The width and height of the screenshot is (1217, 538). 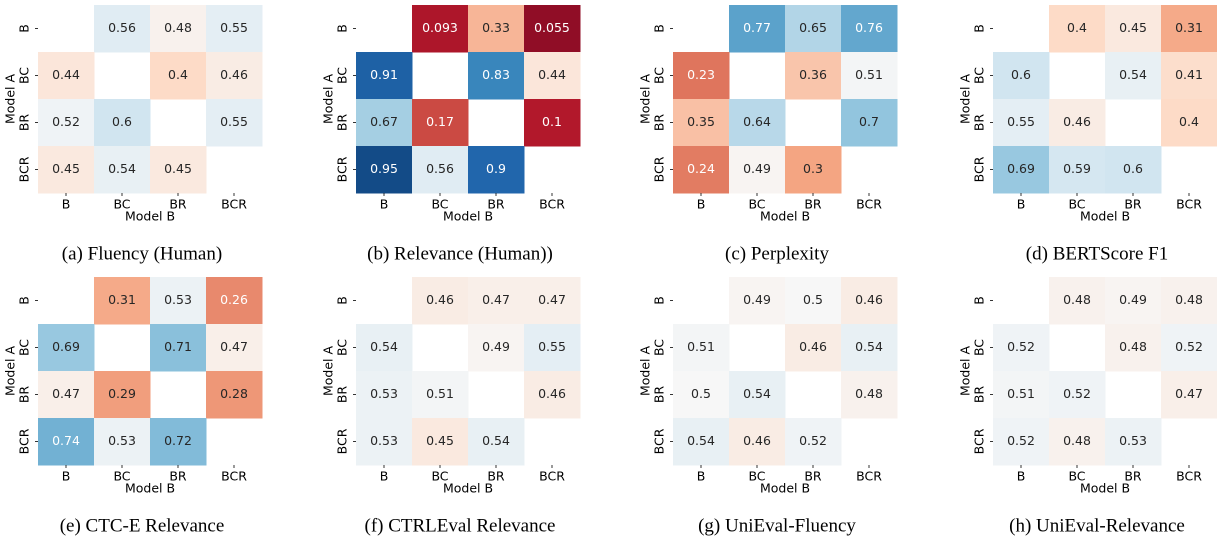 I want to click on cell-label: 0.55, so click(x=234, y=27).